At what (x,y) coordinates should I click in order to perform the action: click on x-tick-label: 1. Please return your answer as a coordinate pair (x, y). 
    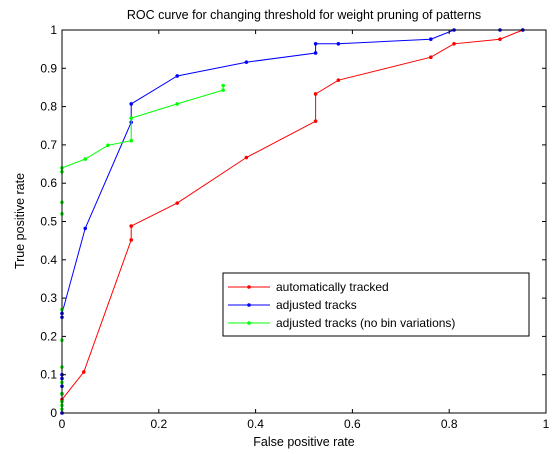
    Looking at the image, I should click on (546, 424).